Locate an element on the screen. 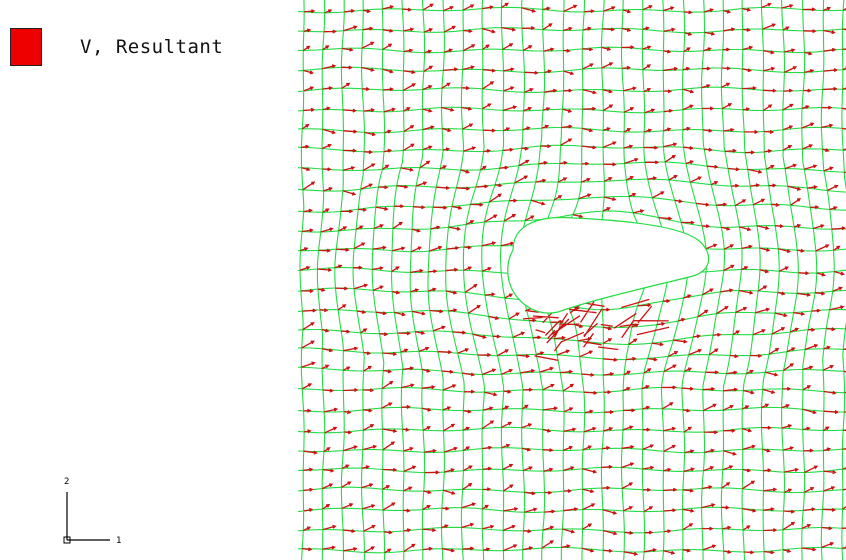 This screenshot has height=560, width=846. axis-triad: 2 1 is located at coordinates (92, 511).